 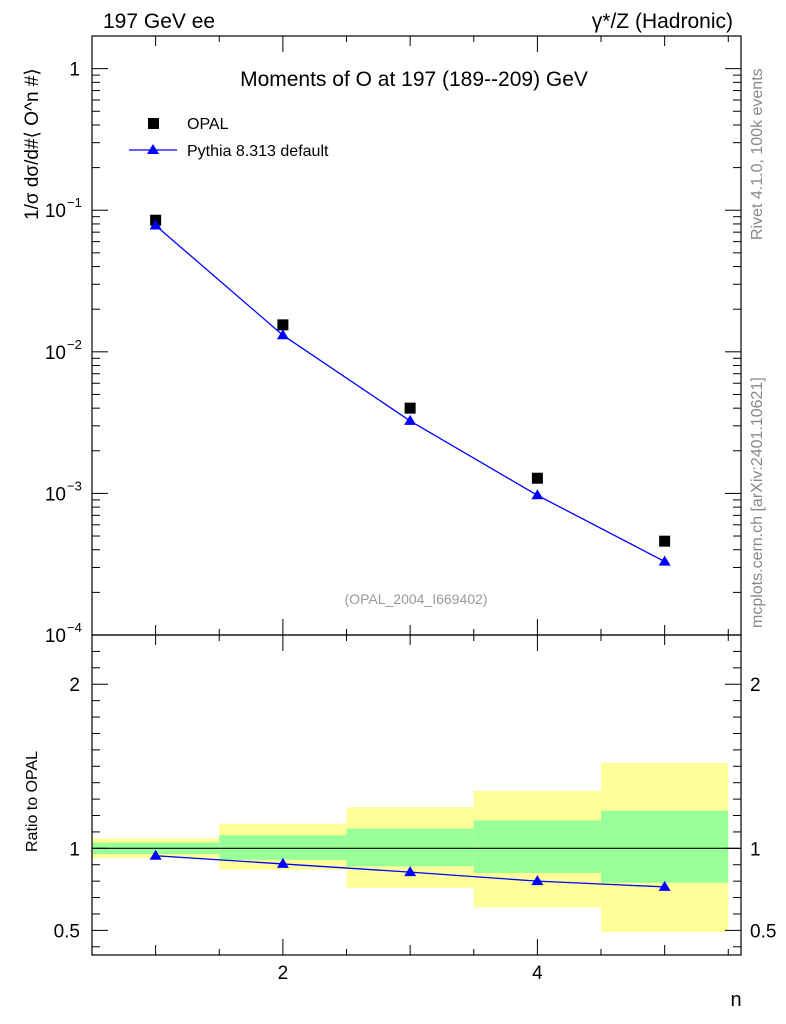 I want to click on chart-title: Moments of O at 197 (189--209) GeV, so click(x=414, y=79).